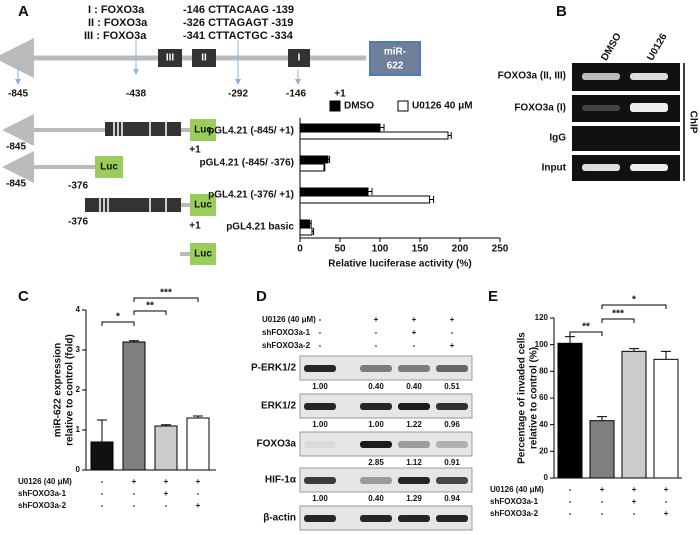 The width and height of the screenshot is (700, 535). What do you see at coordinates (78, 186) in the screenshot?
I see `construct-end: -376` at bounding box center [78, 186].